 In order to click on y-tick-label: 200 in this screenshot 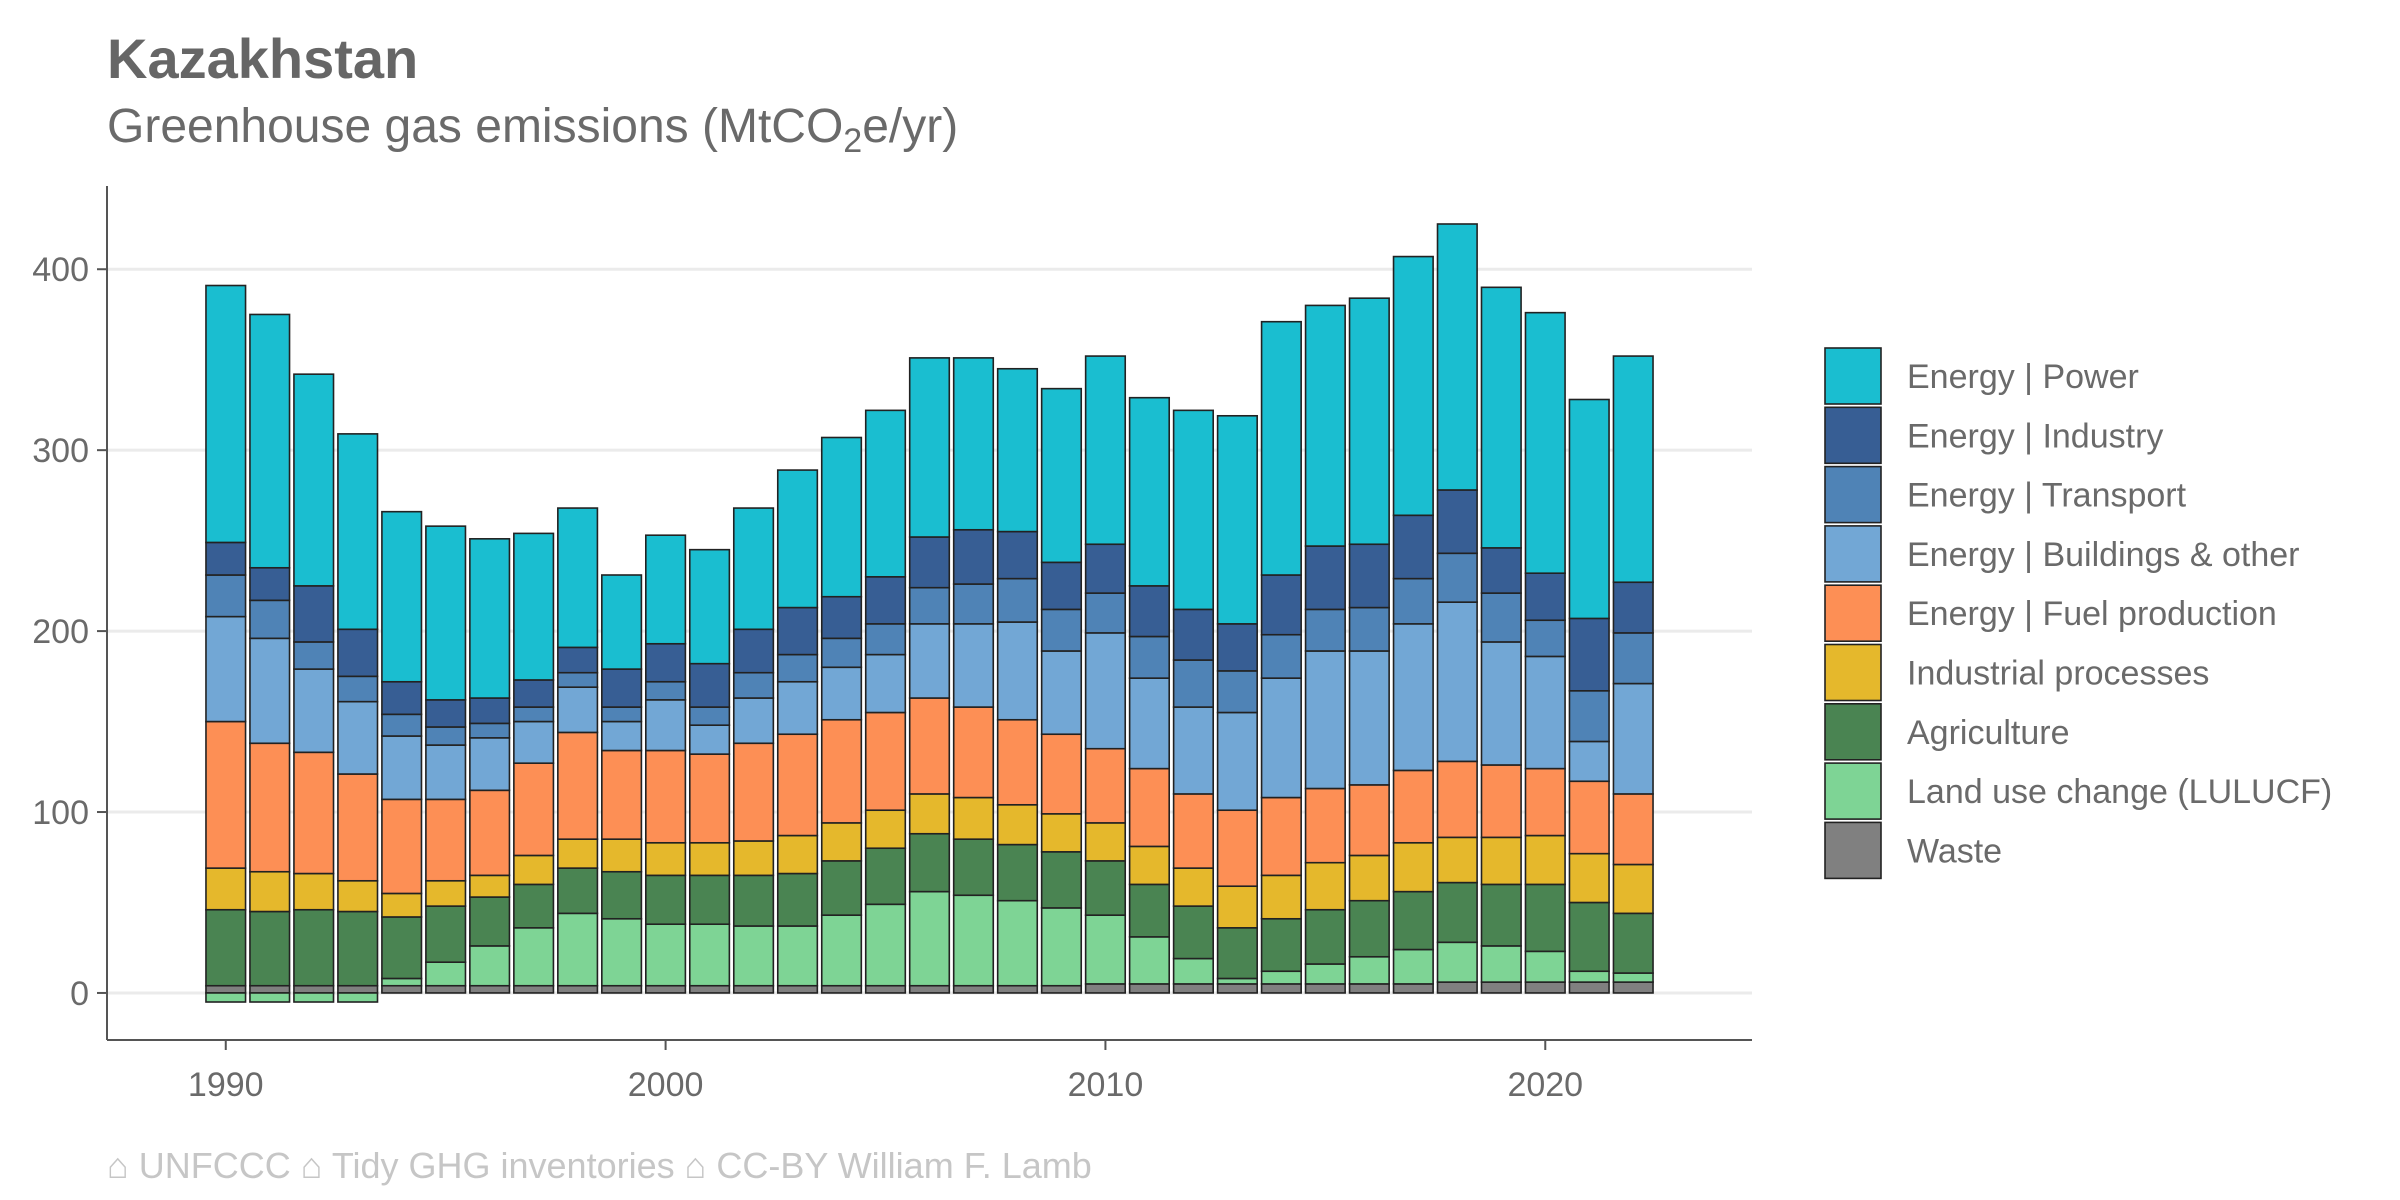, I will do `click(60, 632)`.